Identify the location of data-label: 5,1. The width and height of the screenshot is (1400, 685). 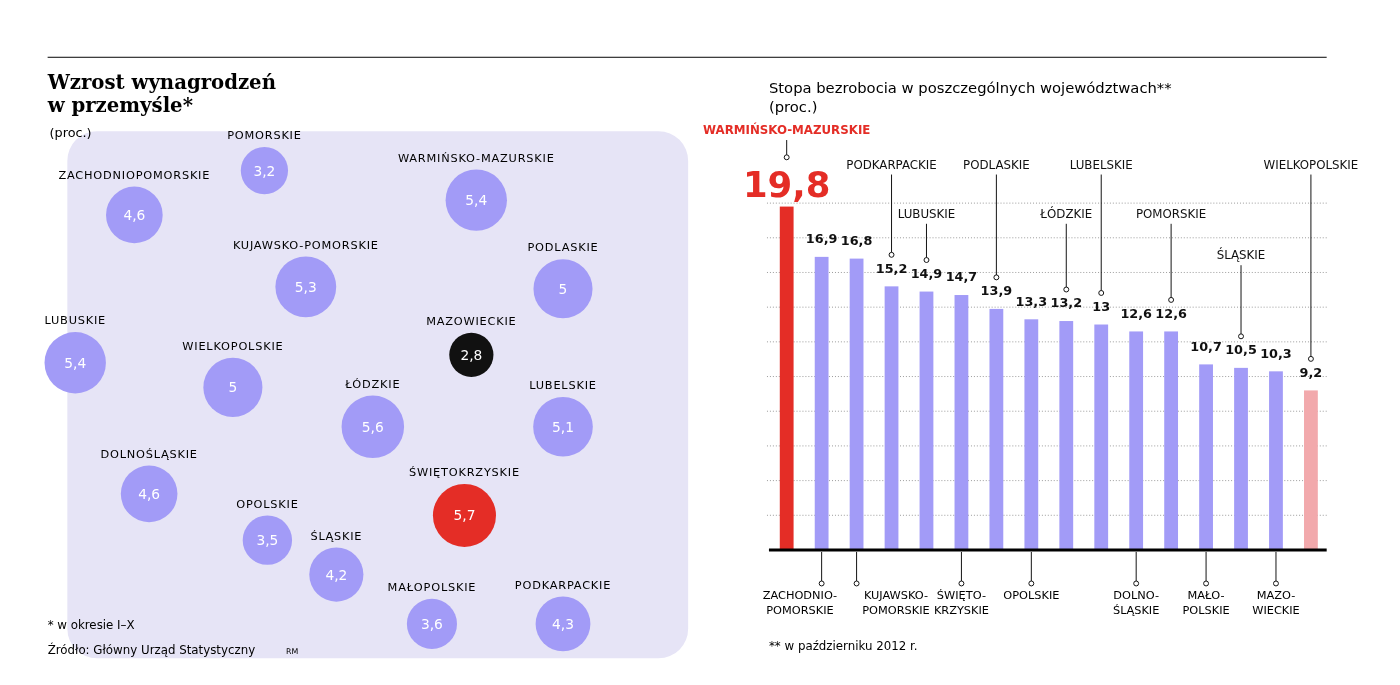
(563, 426).